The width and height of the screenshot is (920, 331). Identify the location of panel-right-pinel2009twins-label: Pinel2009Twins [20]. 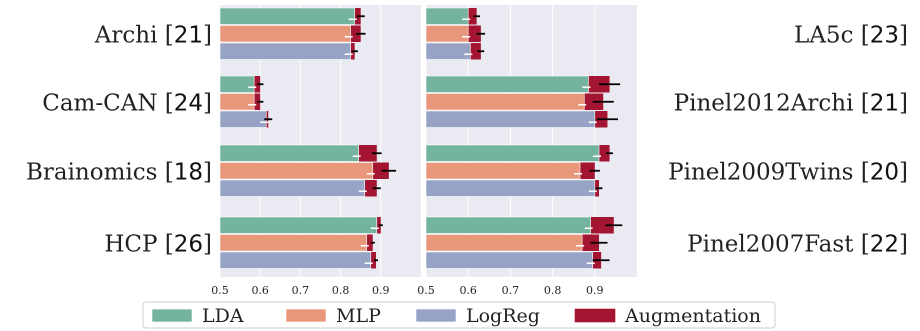
(788, 172).